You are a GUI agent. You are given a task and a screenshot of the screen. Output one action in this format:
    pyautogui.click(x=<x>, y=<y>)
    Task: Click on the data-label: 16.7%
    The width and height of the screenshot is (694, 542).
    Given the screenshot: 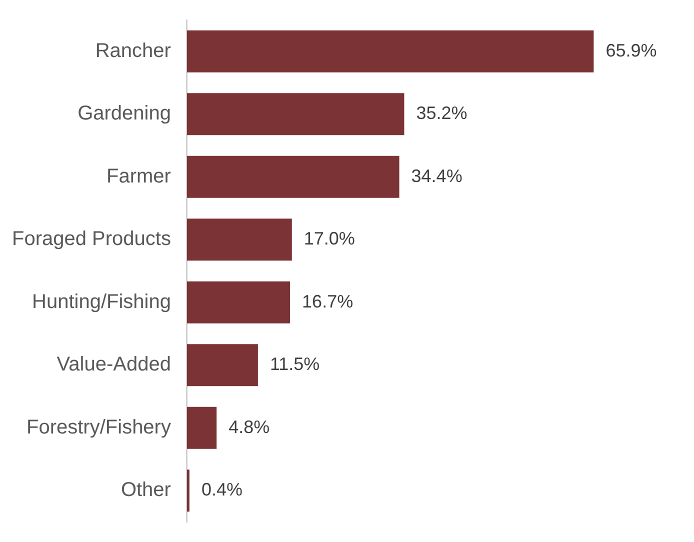 What is the action you would take?
    pyautogui.click(x=328, y=301)
    